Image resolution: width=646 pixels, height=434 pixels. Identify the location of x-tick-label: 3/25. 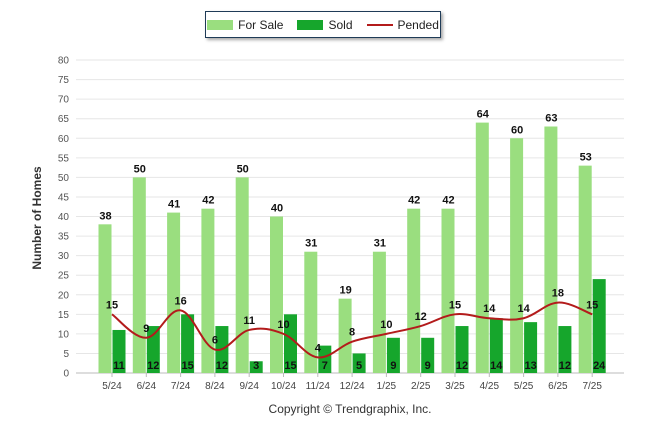
(455, 386).